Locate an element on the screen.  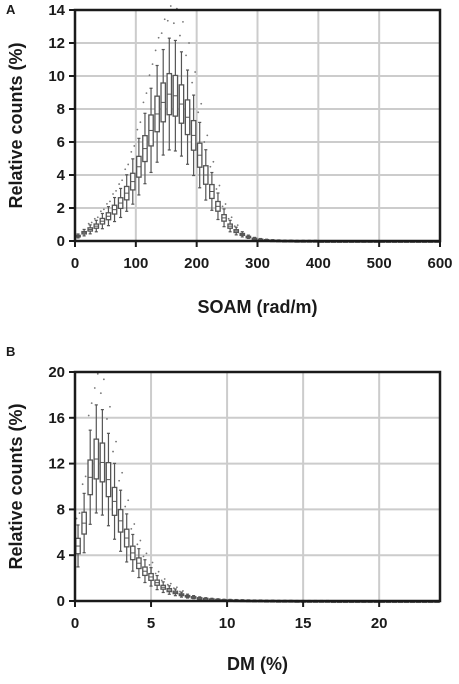
b-xtick-label-3: 15 is located at coordinates (303, 623).